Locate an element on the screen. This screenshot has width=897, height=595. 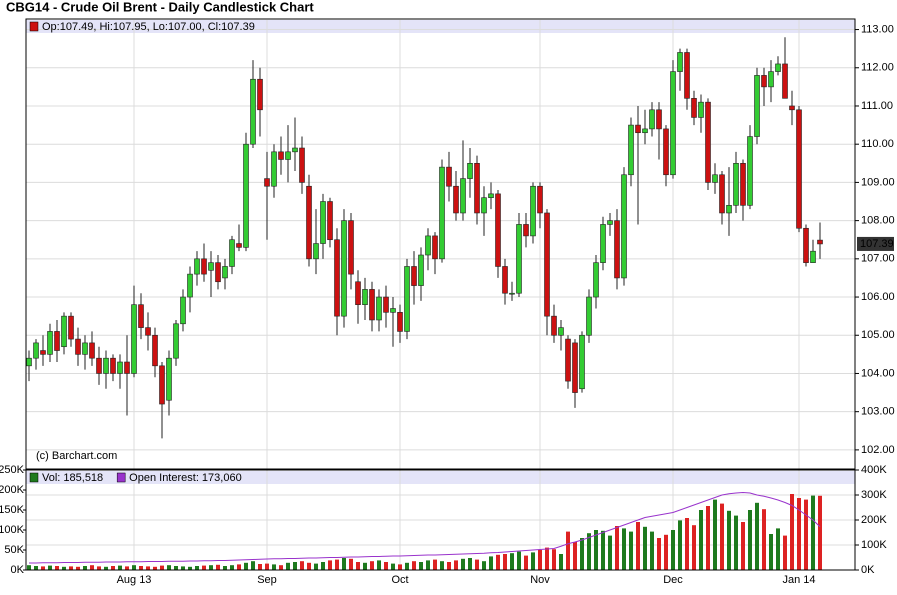
y2-tick-label: 200K is located at coordinates (874, 520).